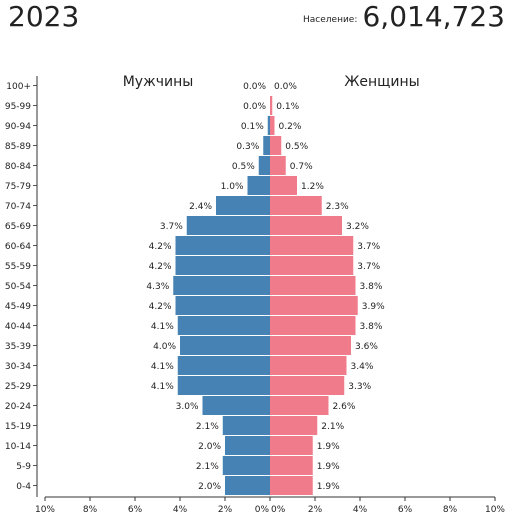  What do you see at coordinates (18, 327) in the screenshot?
I see `age-group-label: 40-44` at bounding box center [18, 327].